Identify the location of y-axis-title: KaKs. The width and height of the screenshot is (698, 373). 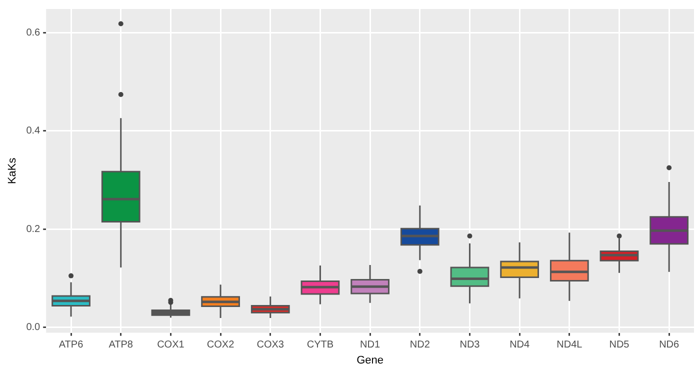
(12, 170).